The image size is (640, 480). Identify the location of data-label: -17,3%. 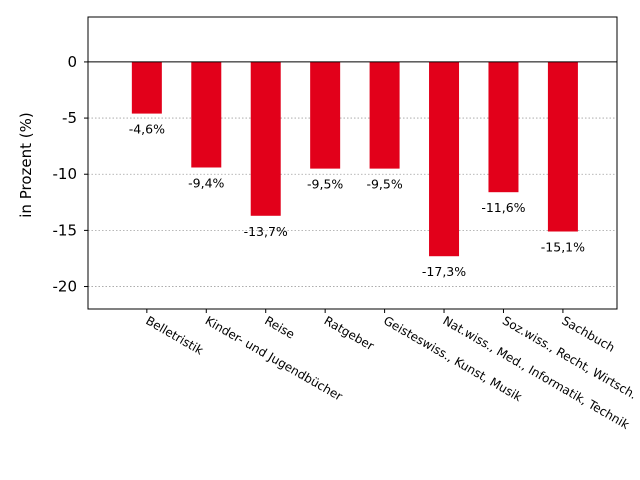
(444, 271).